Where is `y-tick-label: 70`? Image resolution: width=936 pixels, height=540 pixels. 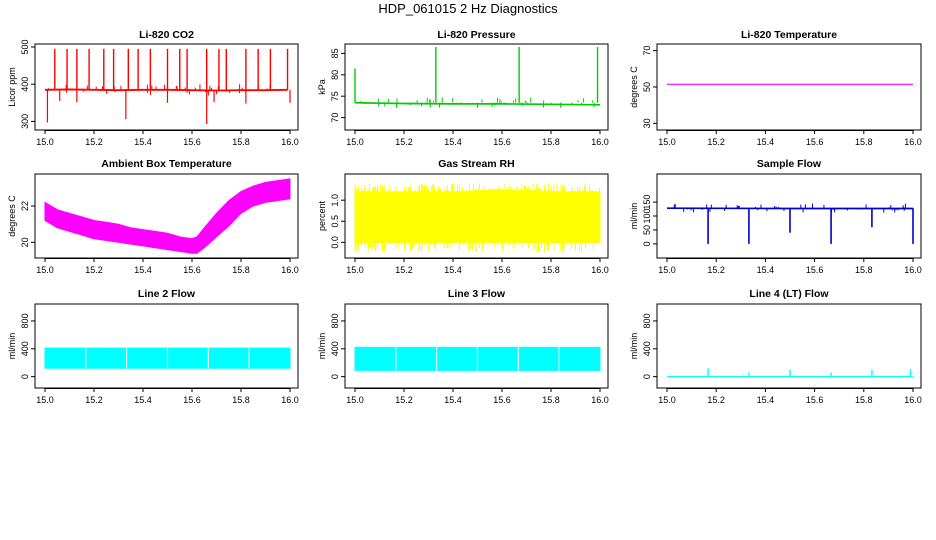 y-tick-label: 70 is located at coordinates (335, 118).